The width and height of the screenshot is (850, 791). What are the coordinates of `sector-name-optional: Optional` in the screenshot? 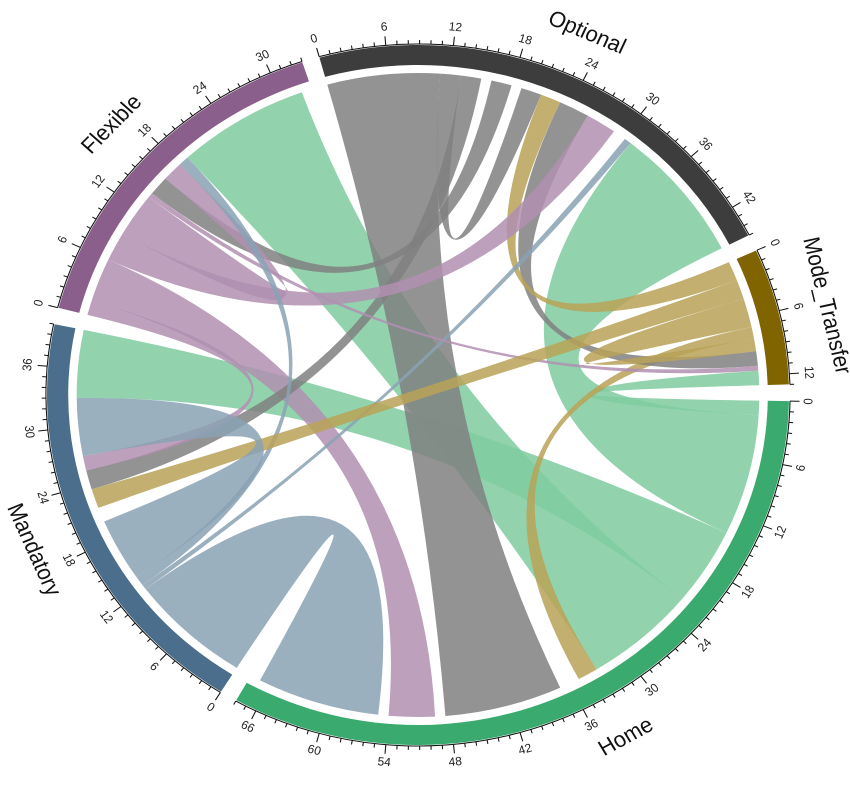 It's located at (587, 32).